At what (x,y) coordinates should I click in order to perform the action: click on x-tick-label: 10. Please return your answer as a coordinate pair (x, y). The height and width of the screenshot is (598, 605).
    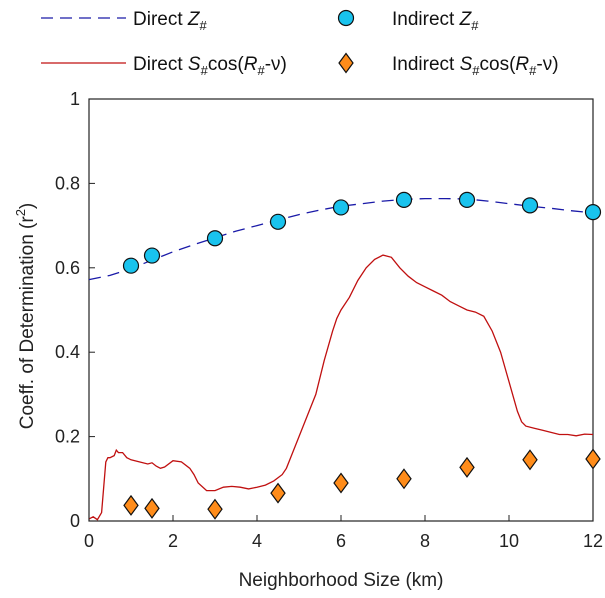
    Looking at the image, I should click on (509, 541).